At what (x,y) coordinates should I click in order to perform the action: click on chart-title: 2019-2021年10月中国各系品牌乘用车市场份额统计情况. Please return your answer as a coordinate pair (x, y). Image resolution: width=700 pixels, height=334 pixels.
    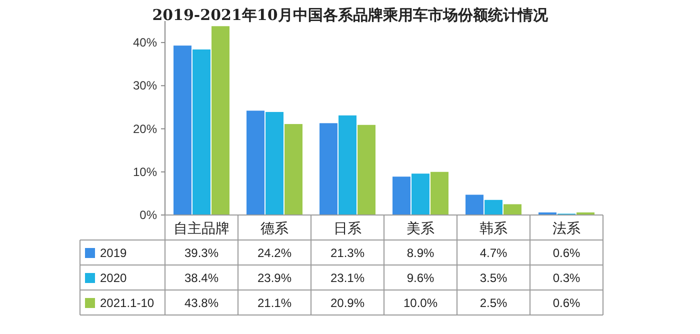
    Looking at the image, I should click on (350, 15).